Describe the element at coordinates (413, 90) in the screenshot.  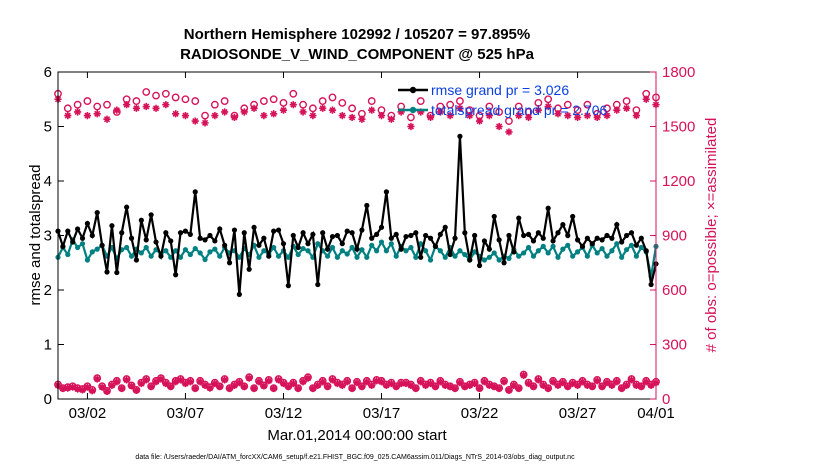
I see `legend-rmse-marker` at that location.